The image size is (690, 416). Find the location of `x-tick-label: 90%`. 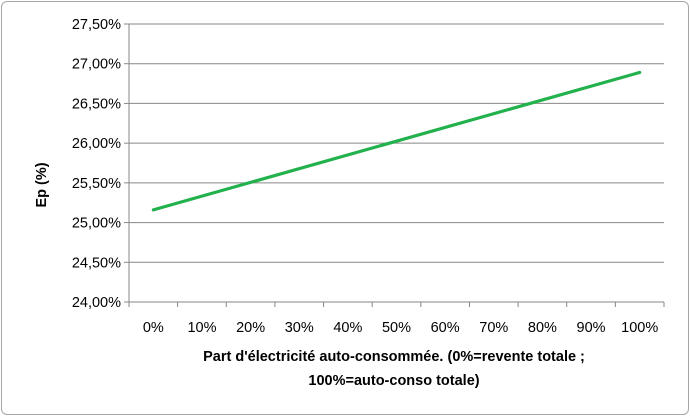

x-tick-label: 90% is located at coordinates (591, 328).